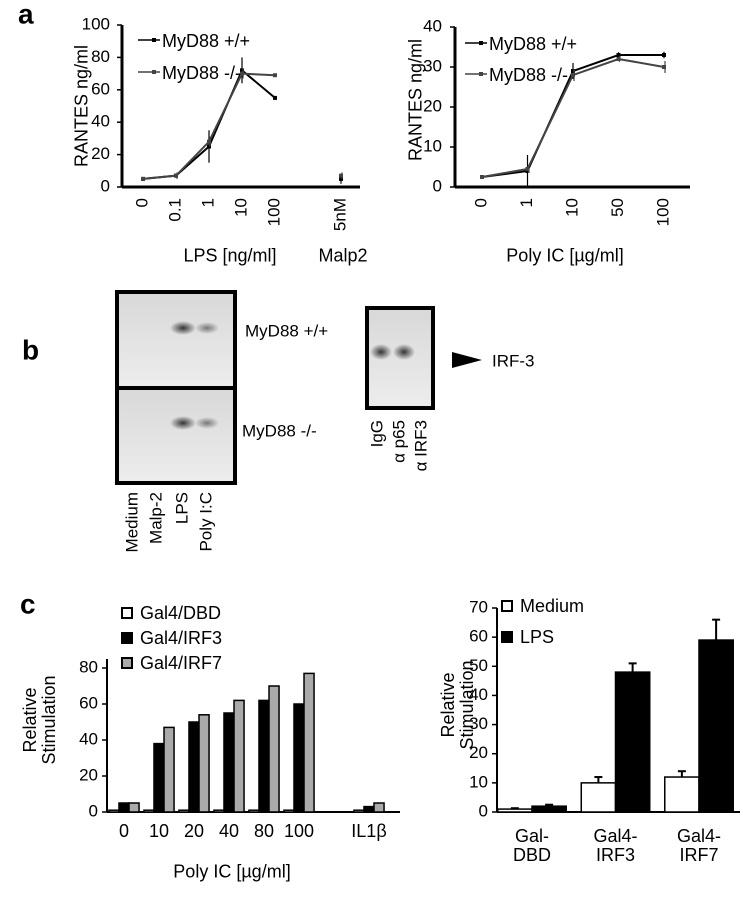  What do you see at coordinates (264, 831) in the screenshot?
I see `x-tick-label: 80` at bounding box center [264, 831].